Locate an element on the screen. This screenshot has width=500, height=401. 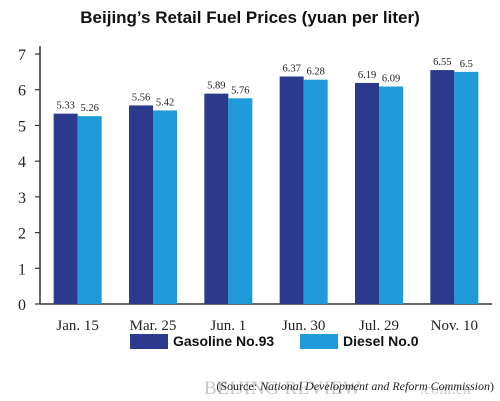
data-label: 5.89 is located at coordinates (216, 86).